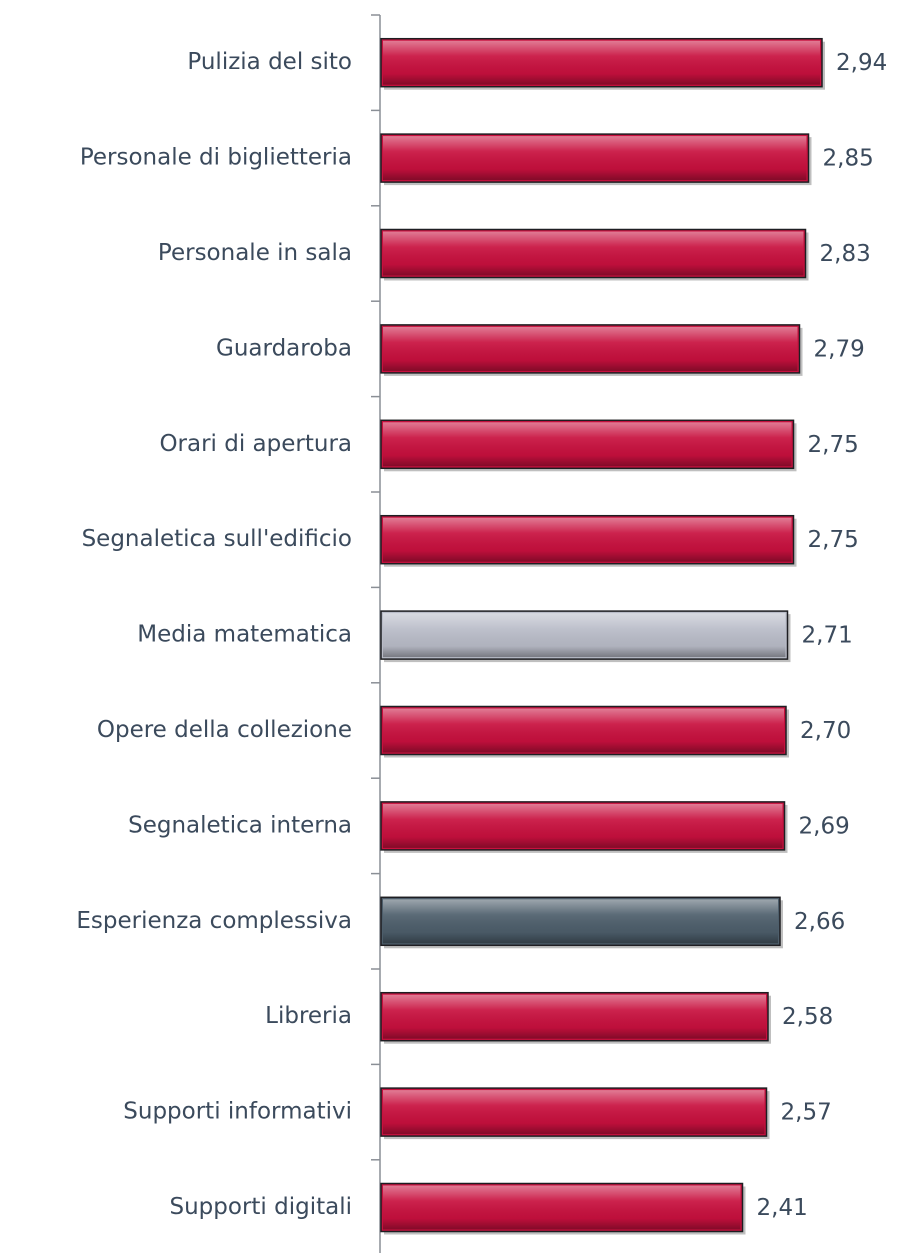 This screenshot has height=1253, width=904. What do you see at coordinates (261, 1207) in the screenshot?
I see `category-label: Supporti digitali` at bounding box center [261, 1207].